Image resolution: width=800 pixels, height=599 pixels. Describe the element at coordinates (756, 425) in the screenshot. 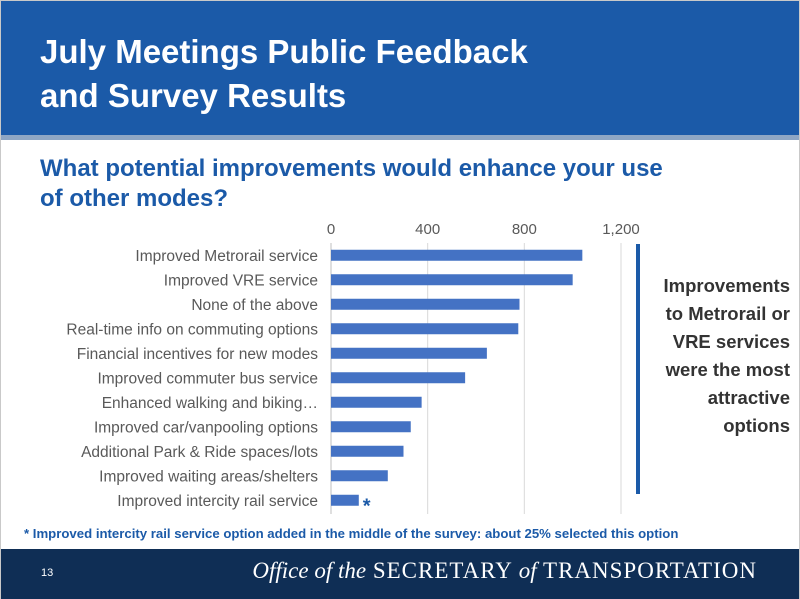

I see `callout-line-6: options` at that location.